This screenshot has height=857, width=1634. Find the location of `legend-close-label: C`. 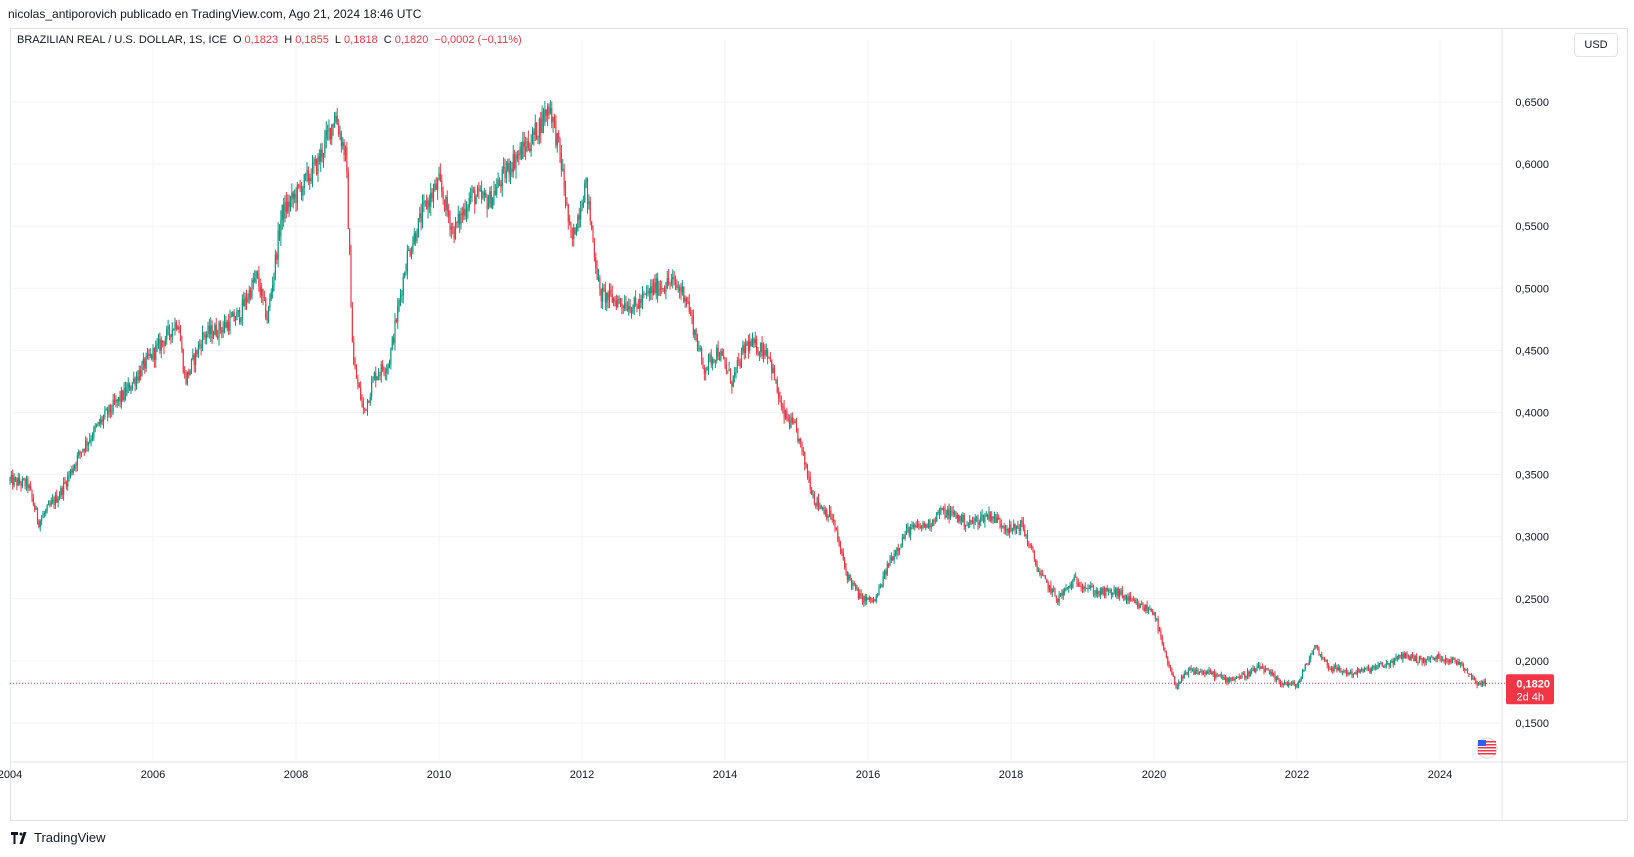

legend-close-label: C is located at coordinates (387, 40).